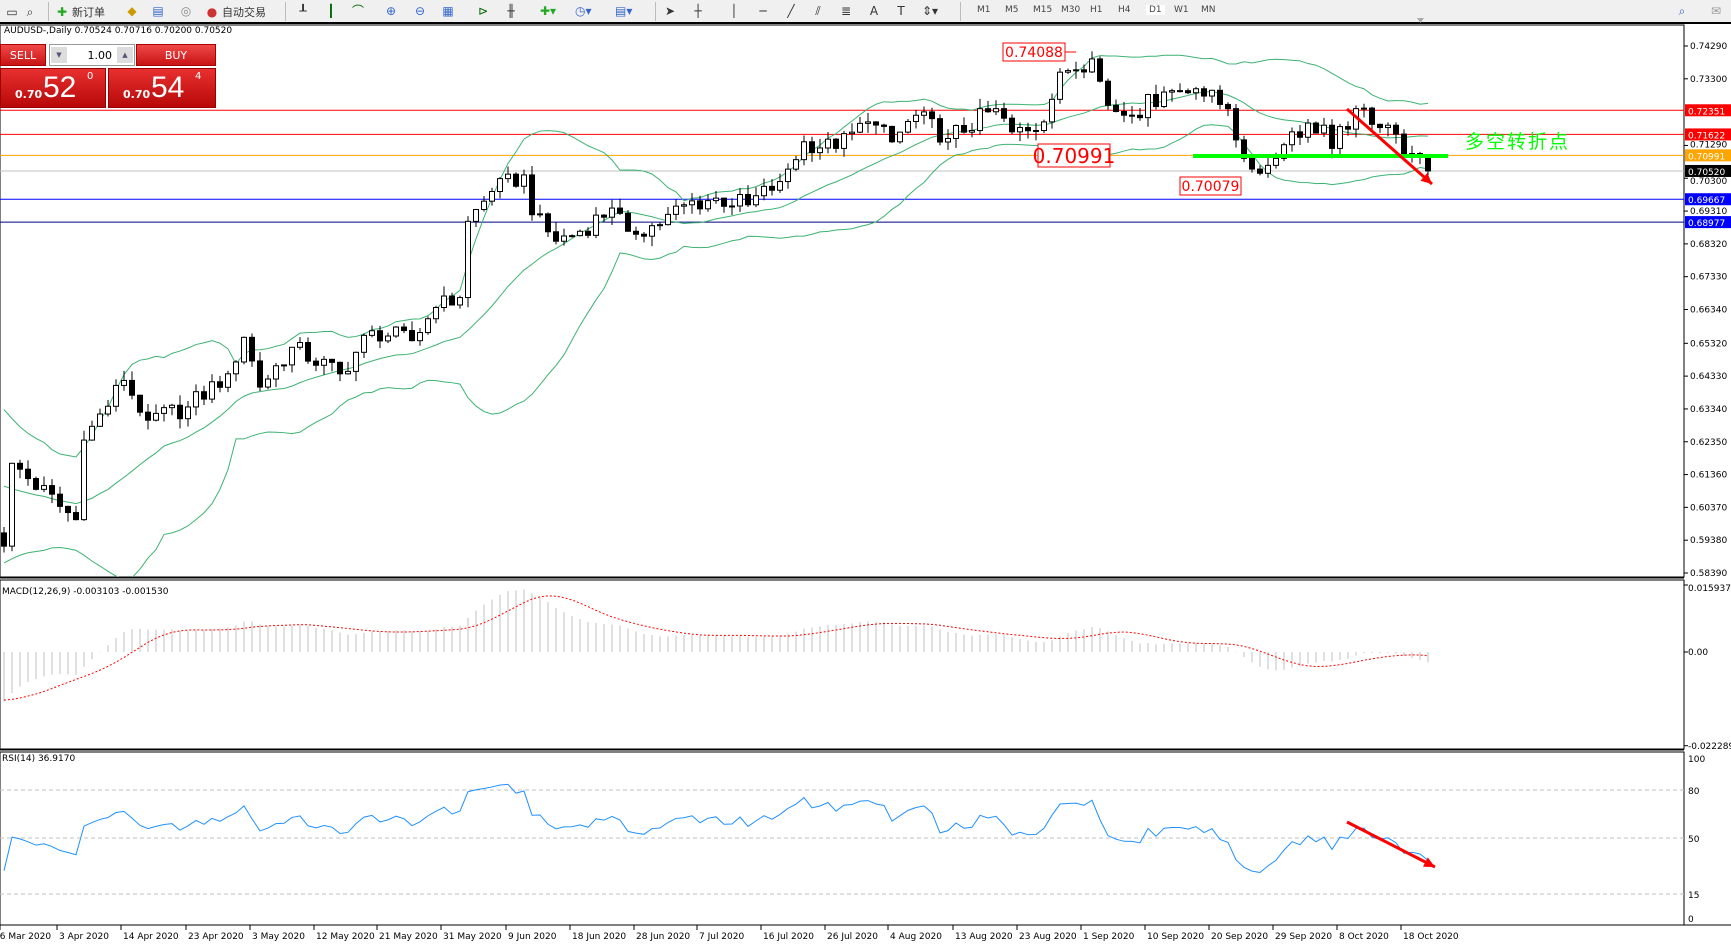 The height and width of the screenshot is (944, 1731). I want to click on timeframe-m15: M15, so click(1043, 10).